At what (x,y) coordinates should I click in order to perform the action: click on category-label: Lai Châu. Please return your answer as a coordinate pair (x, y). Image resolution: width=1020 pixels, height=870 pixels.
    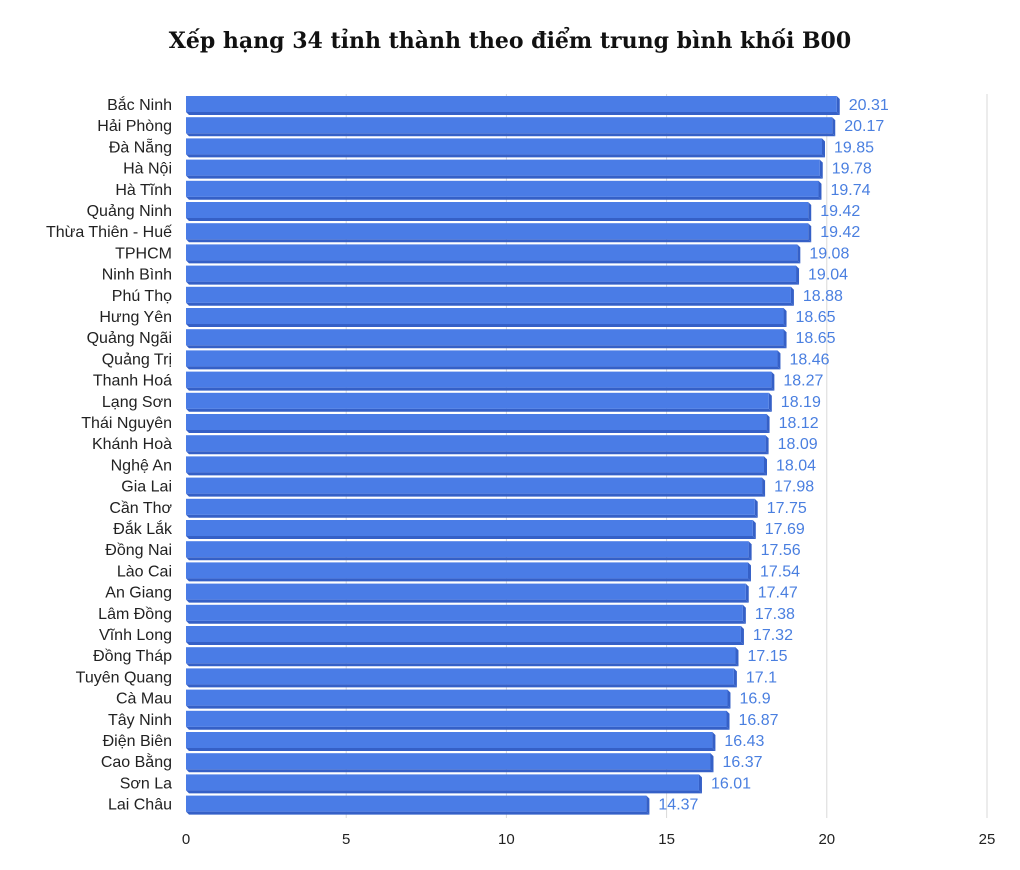
    Looking at the image, I should click on (140, 805).